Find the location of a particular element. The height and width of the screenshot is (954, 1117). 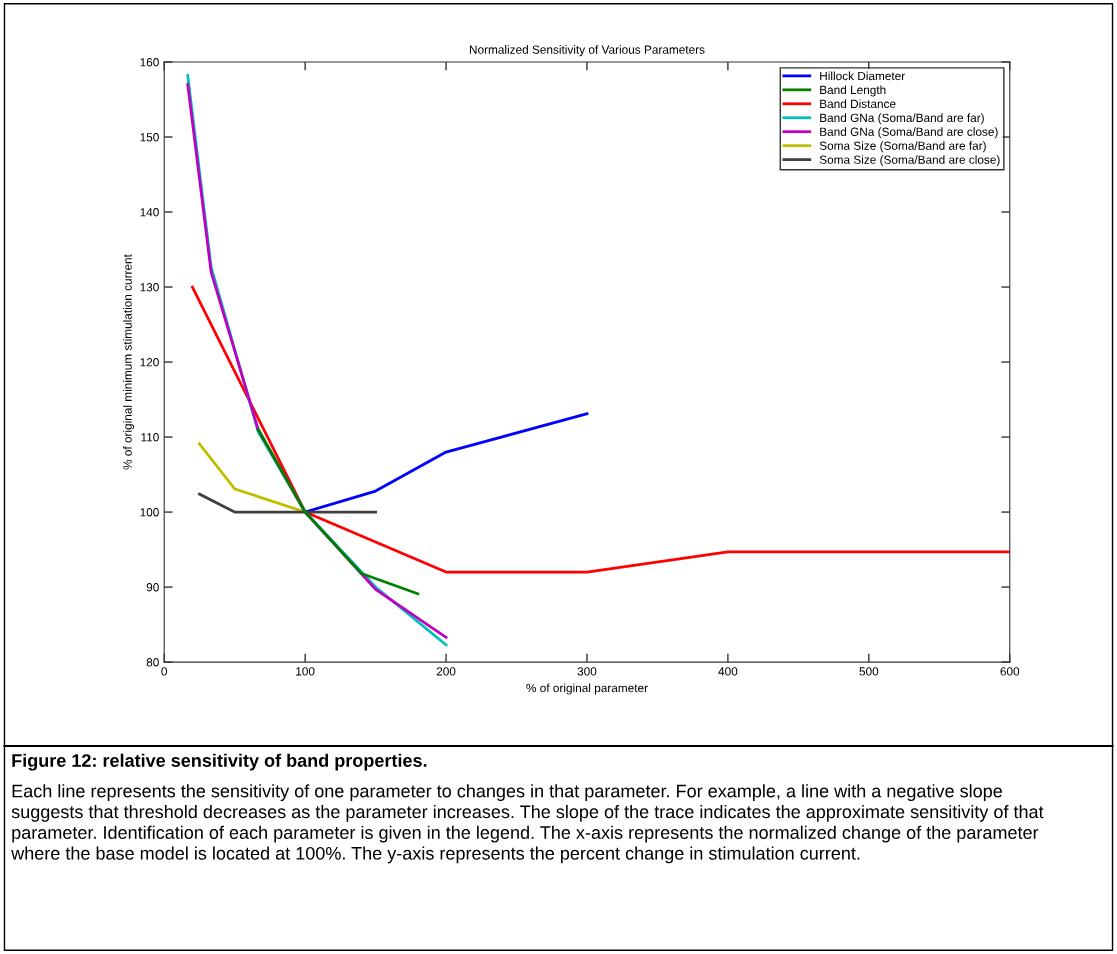

y-tick-label: 110 is located at coordinates (150, 437).